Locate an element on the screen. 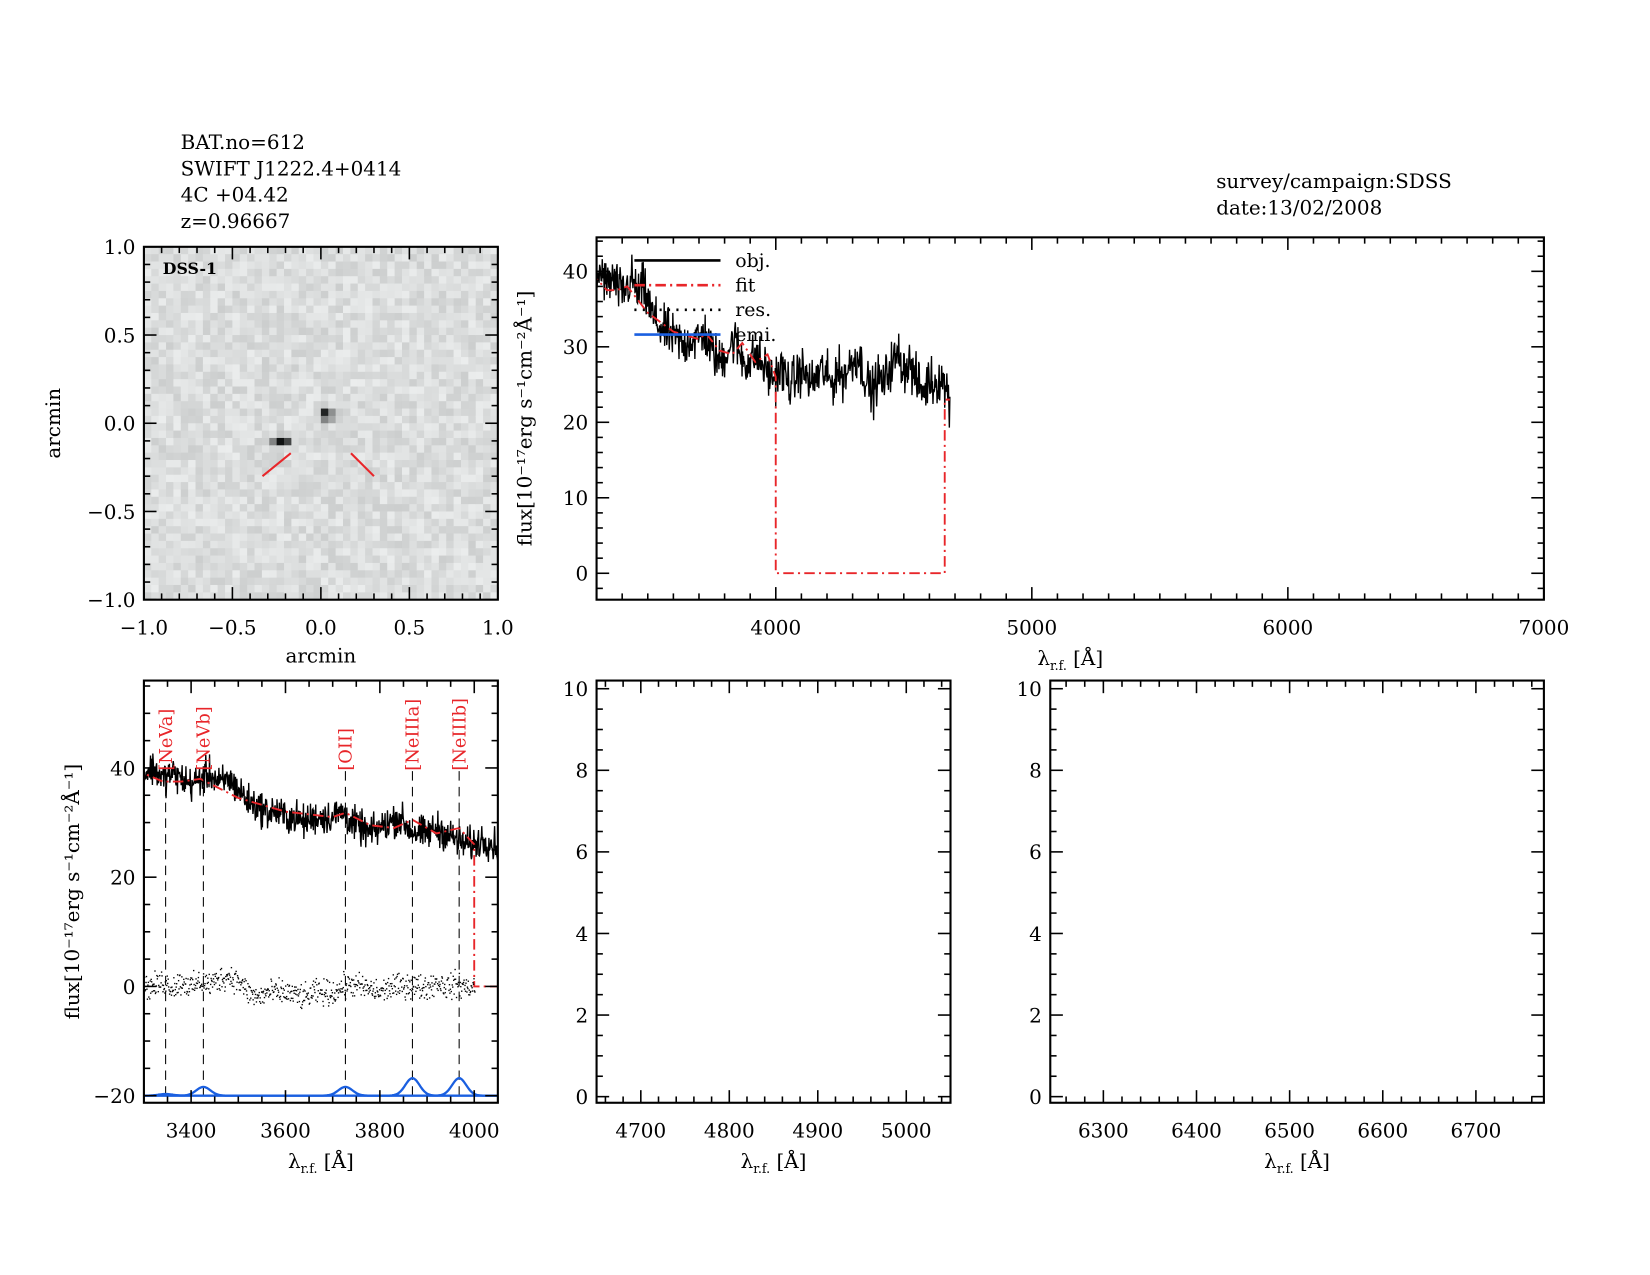 This screenshot has height=1275, width=1650. x-tick-label: 6300 is located at coordinates (1103, 1130).